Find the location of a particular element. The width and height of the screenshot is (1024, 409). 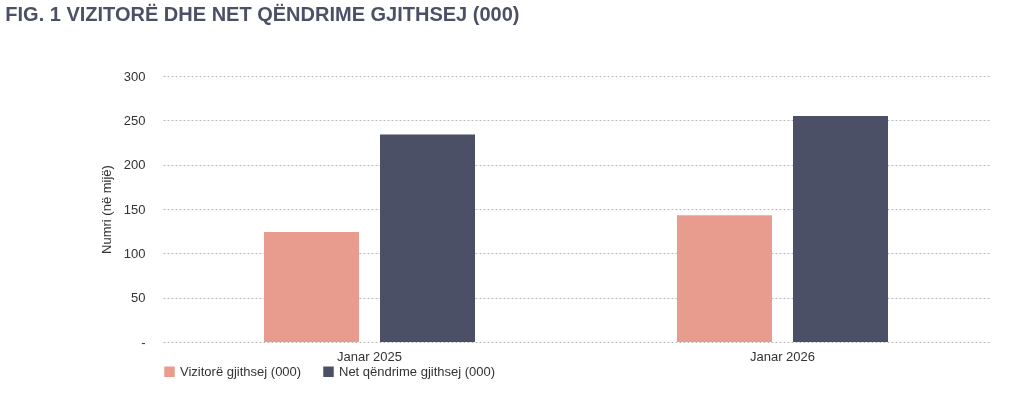

x-tick-label: Janar 2026 is located at coordinates (782, 356).